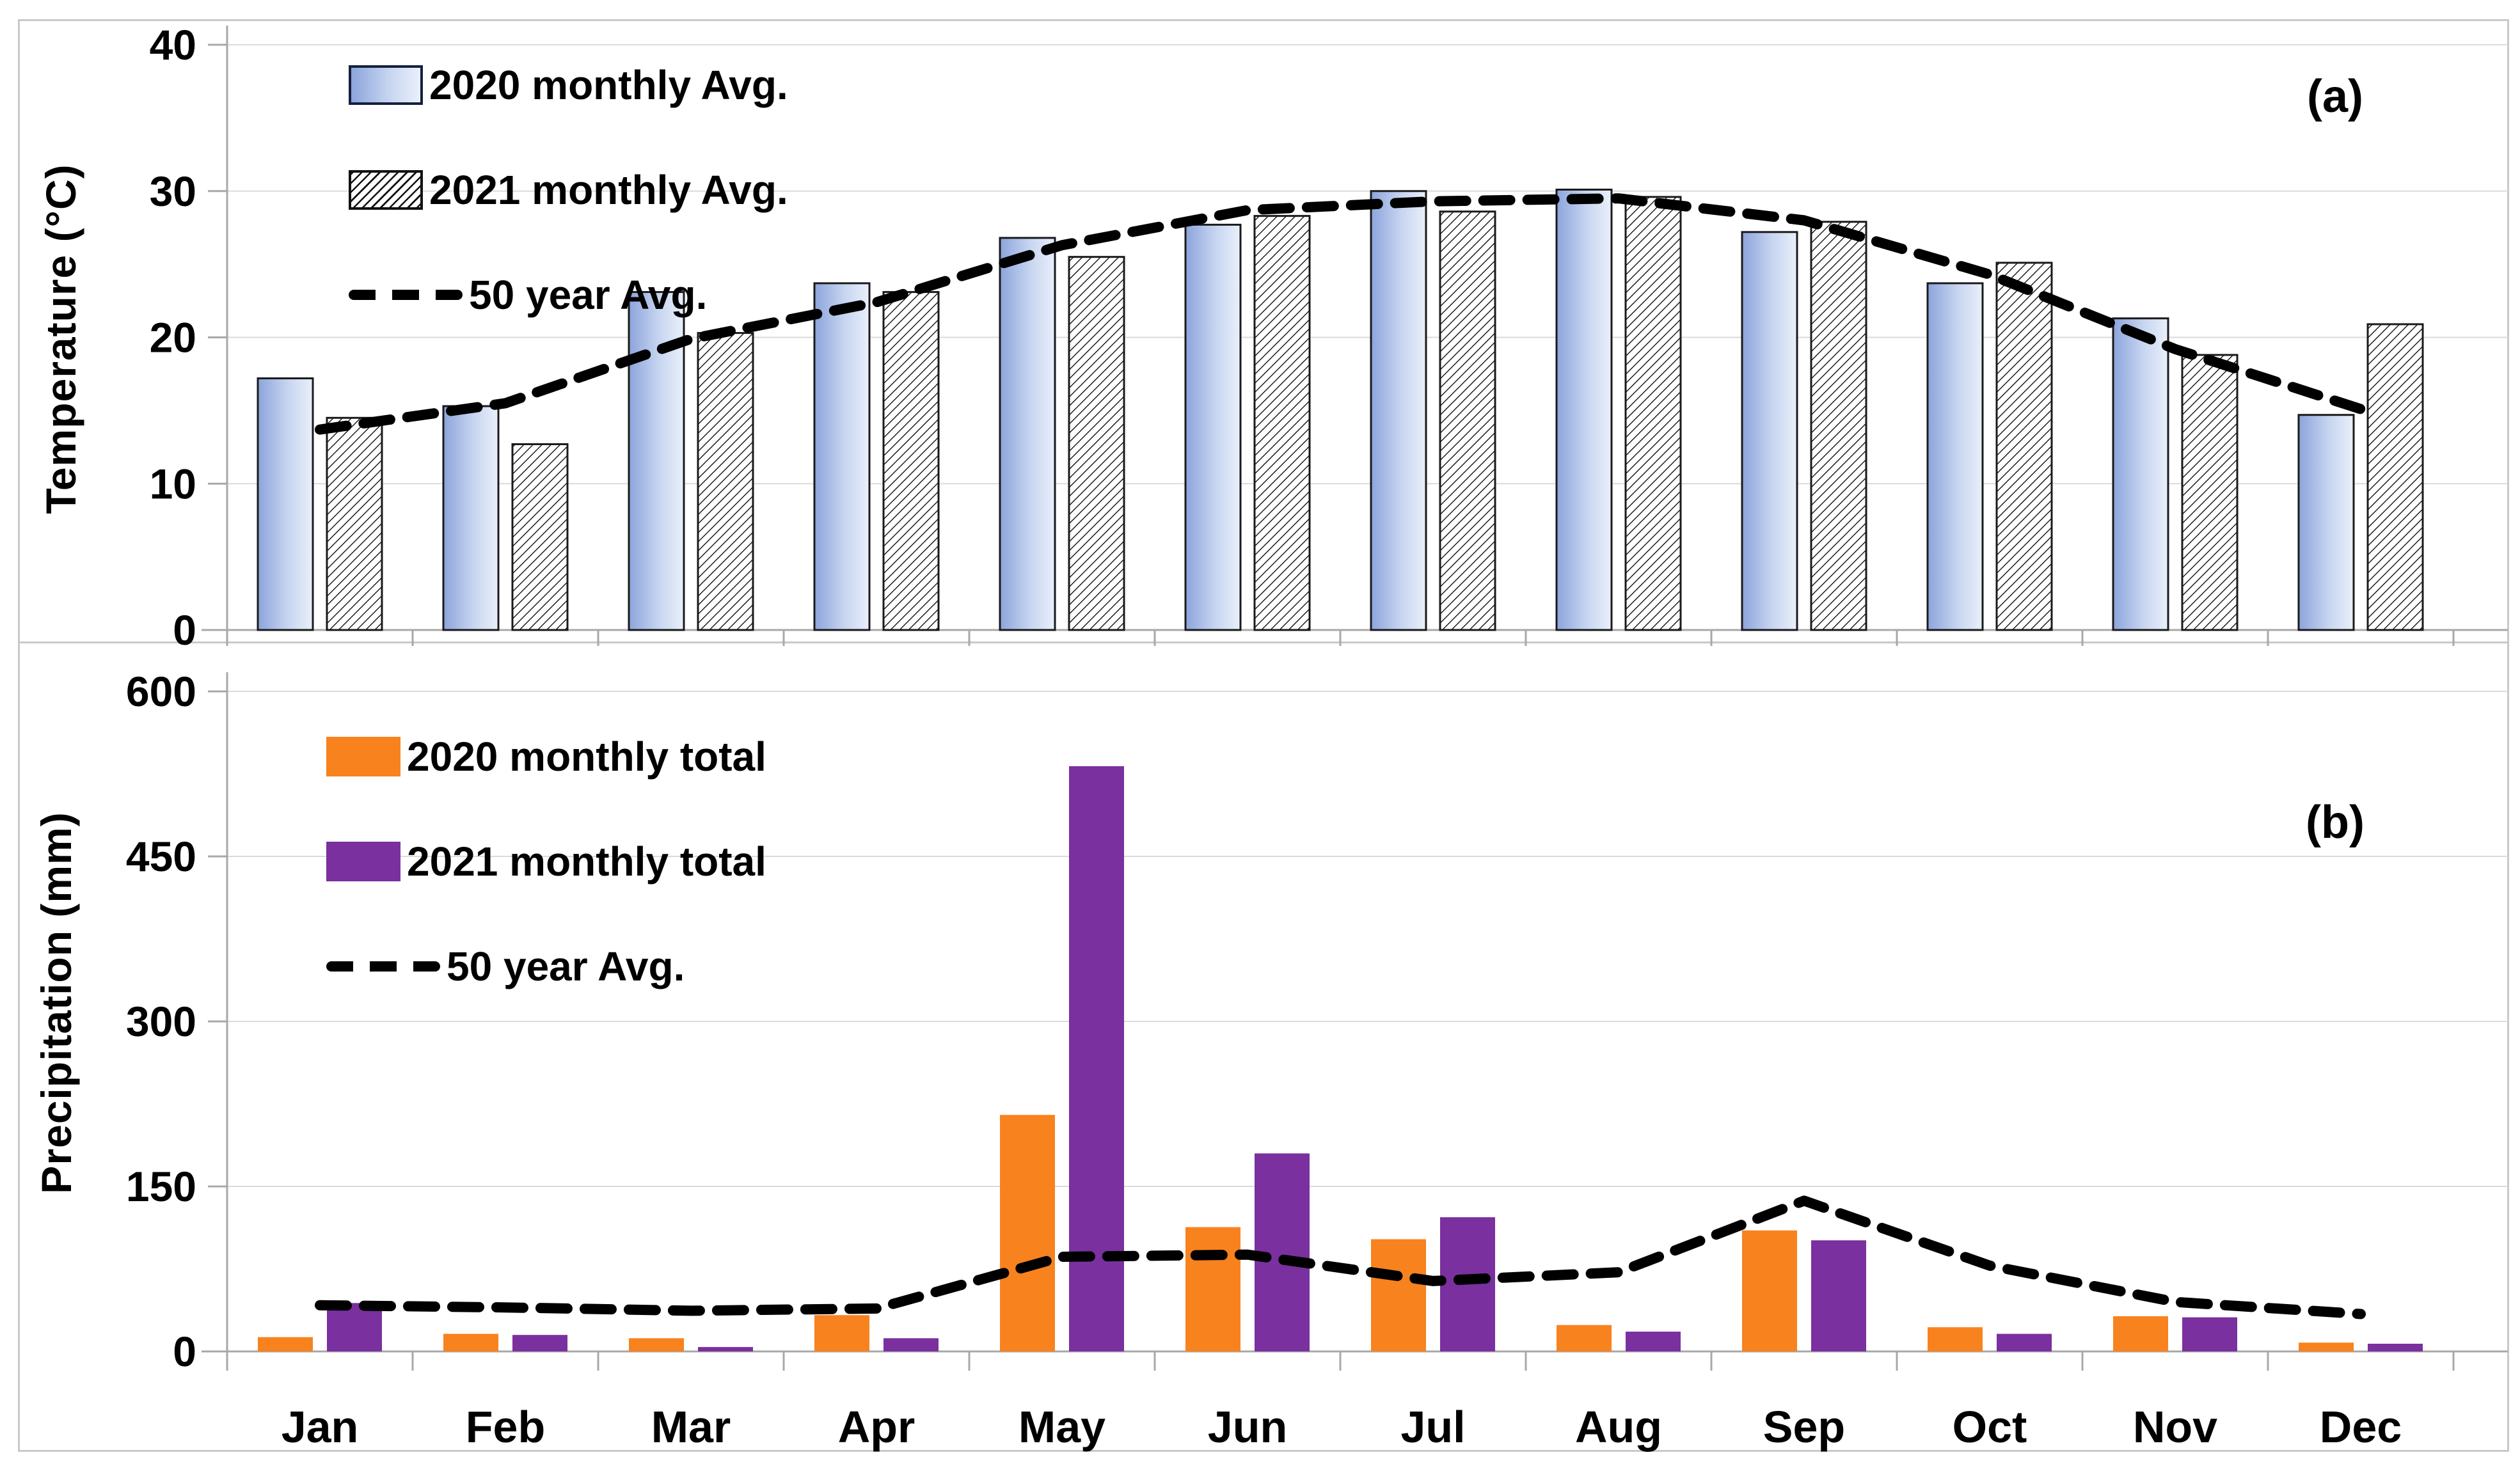 The image size is (2520, 1464). I want to click on svg-text: Jun, so click(1247, 1427).